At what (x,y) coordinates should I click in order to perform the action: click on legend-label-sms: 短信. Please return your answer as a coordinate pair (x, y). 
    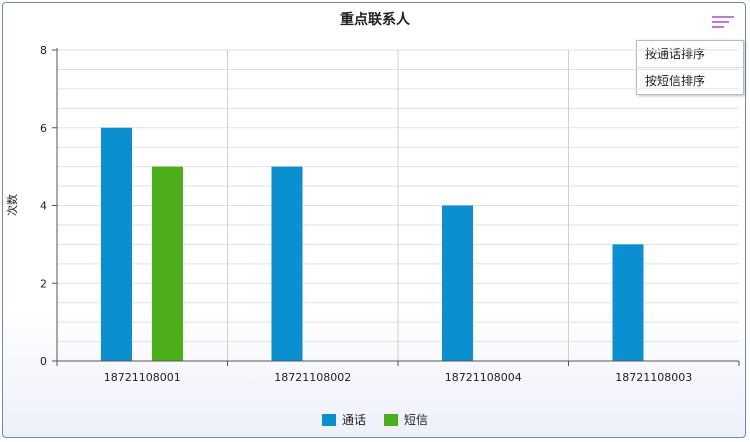
    Looking at the image, I should click on (416, 420).